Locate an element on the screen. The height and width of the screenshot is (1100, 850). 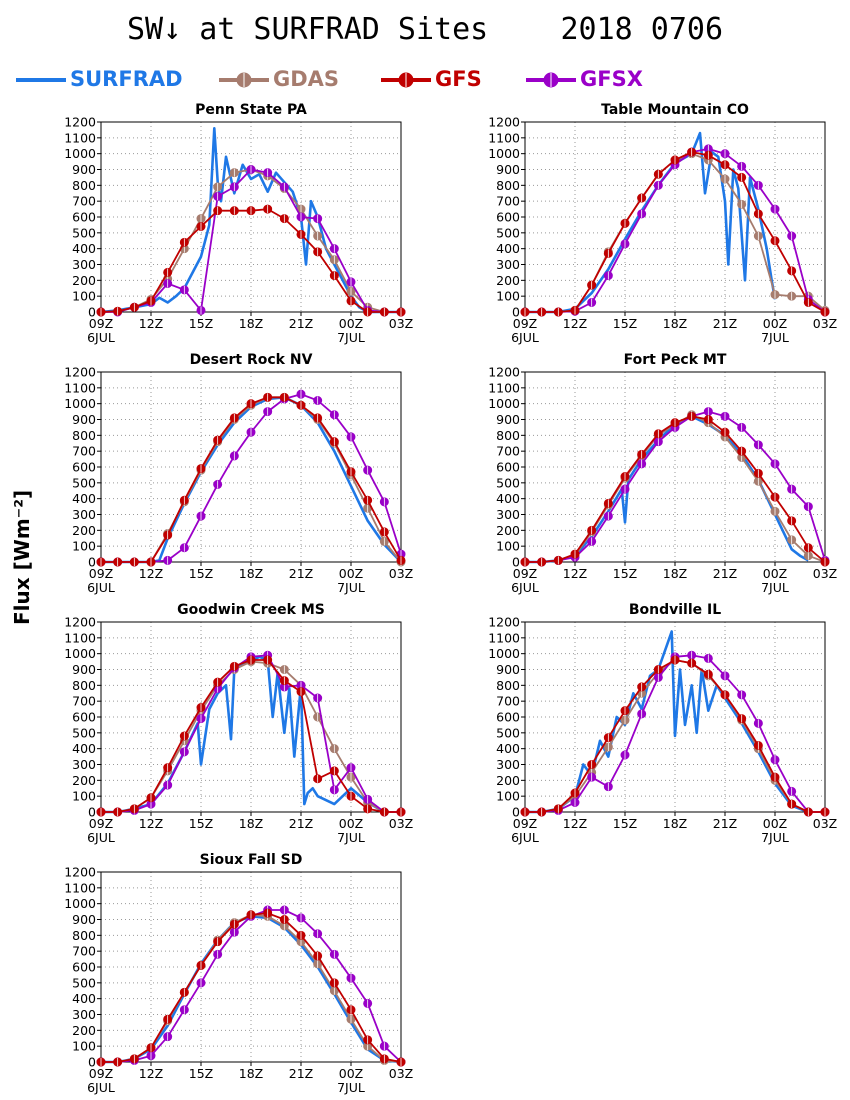
series-line-gfsx is located at coordinates (675, 486).